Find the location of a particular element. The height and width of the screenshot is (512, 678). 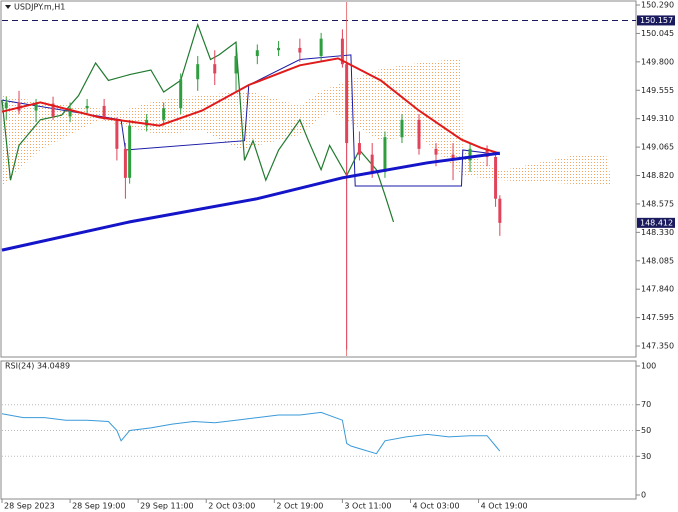

x-tick-label: 4 Oct 19:00 is located at coordinates (504, 506).